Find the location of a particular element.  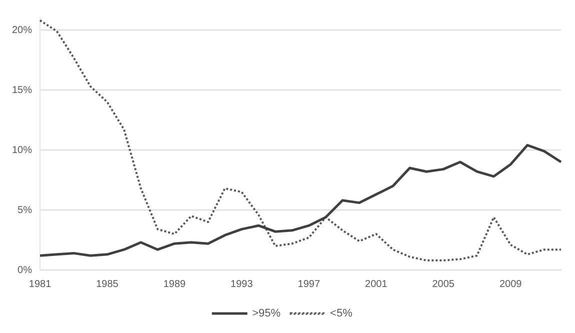

legend-label: <5% is located at coordinates (341, 314).